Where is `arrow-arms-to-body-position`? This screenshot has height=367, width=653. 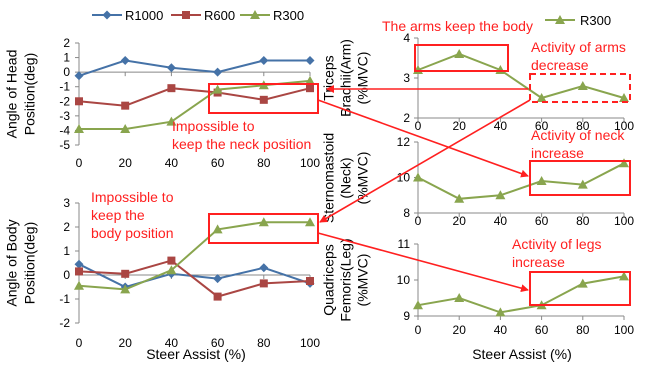
arrow-arms-to-body-position is located at coordinates (425, 161).